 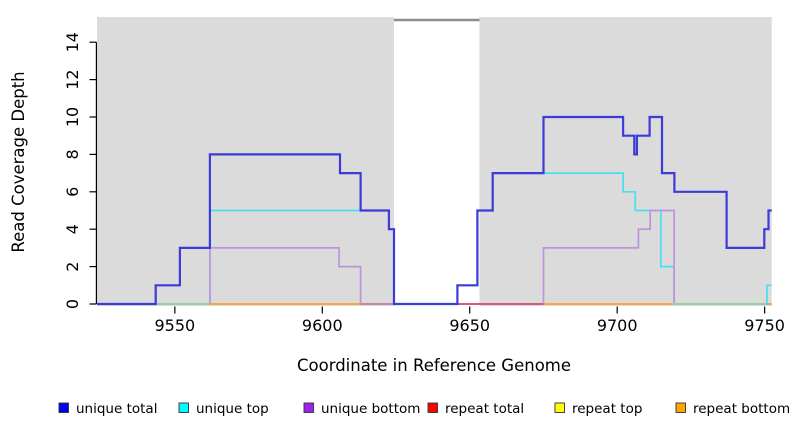 What do you see at coordinates (72, 267) in the screenshot?
I see `y-axis-tick-label: 2` at bounding box center [72, 267].